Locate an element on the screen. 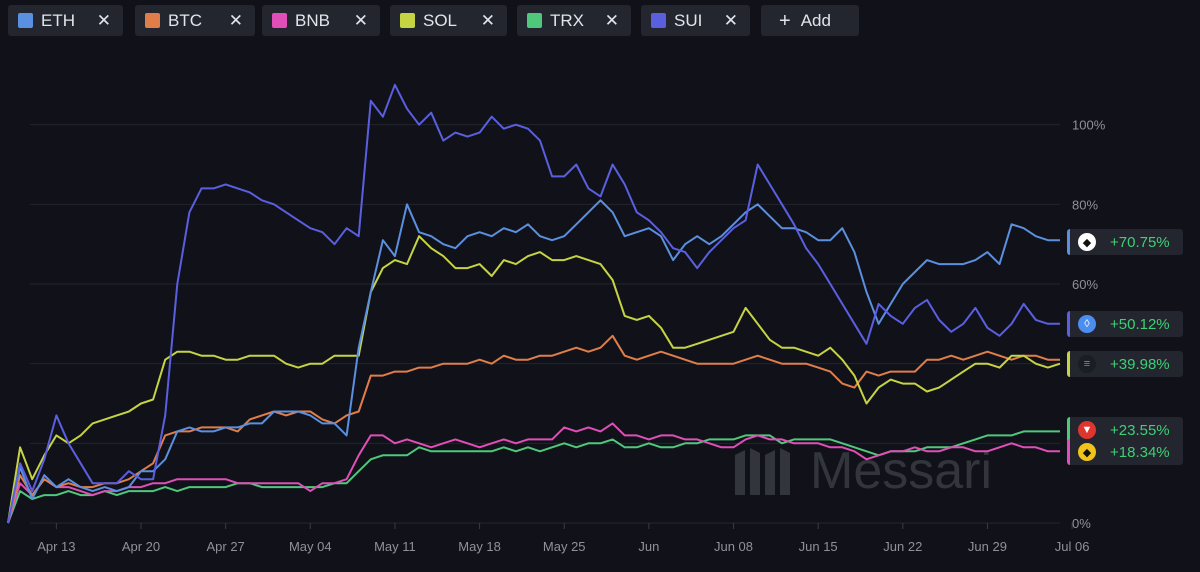  chip-sol: SOL ✕ is located at coordinates (448, 20).